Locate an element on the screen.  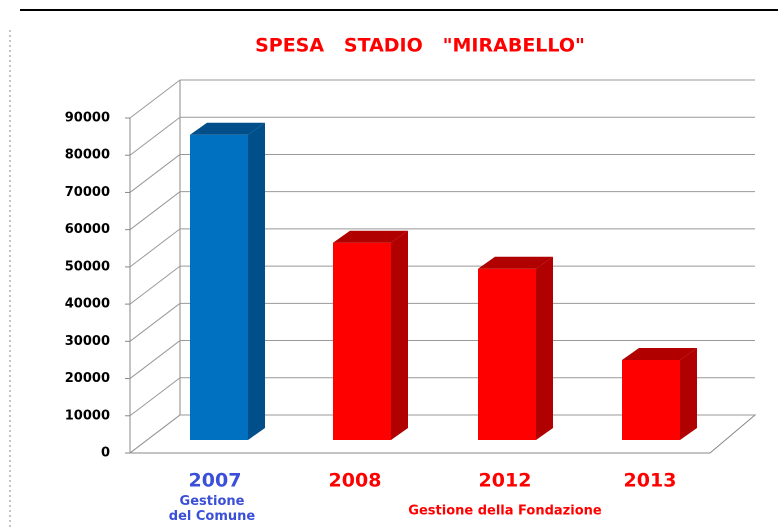
annotation-line: Gestione is located at coordinates (212, 501).